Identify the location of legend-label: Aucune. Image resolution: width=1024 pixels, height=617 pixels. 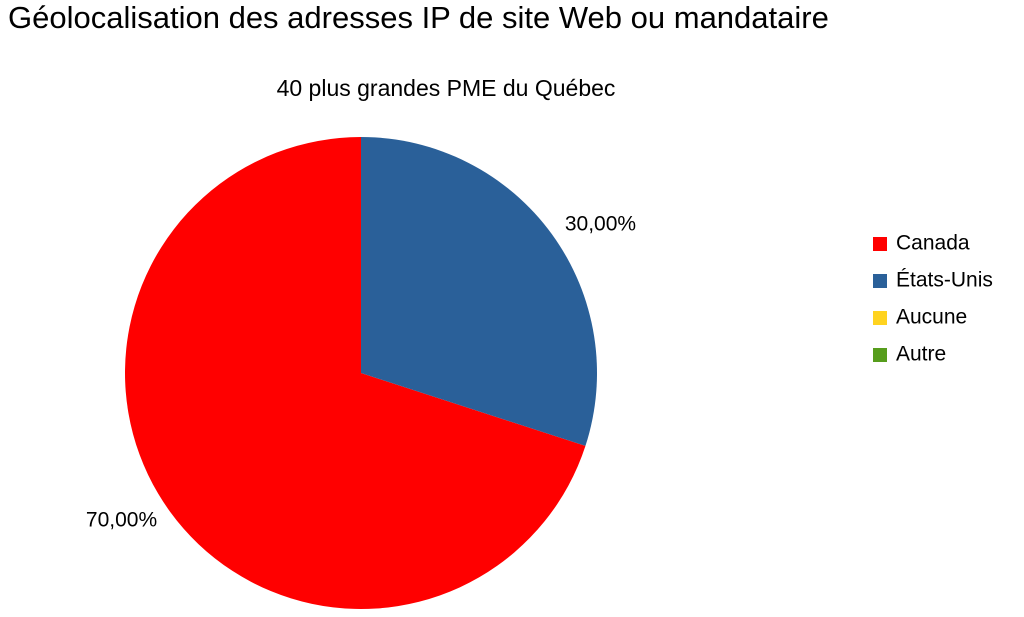
(931, 317).